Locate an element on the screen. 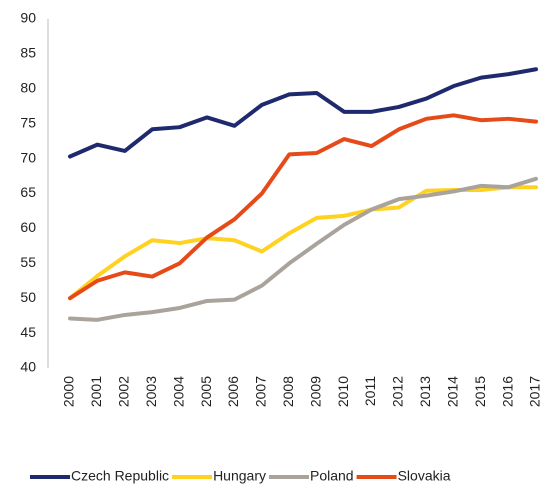 This screenshot has height=486, width=560. y-tick-label: 45 is located at coordinates (28, 332).